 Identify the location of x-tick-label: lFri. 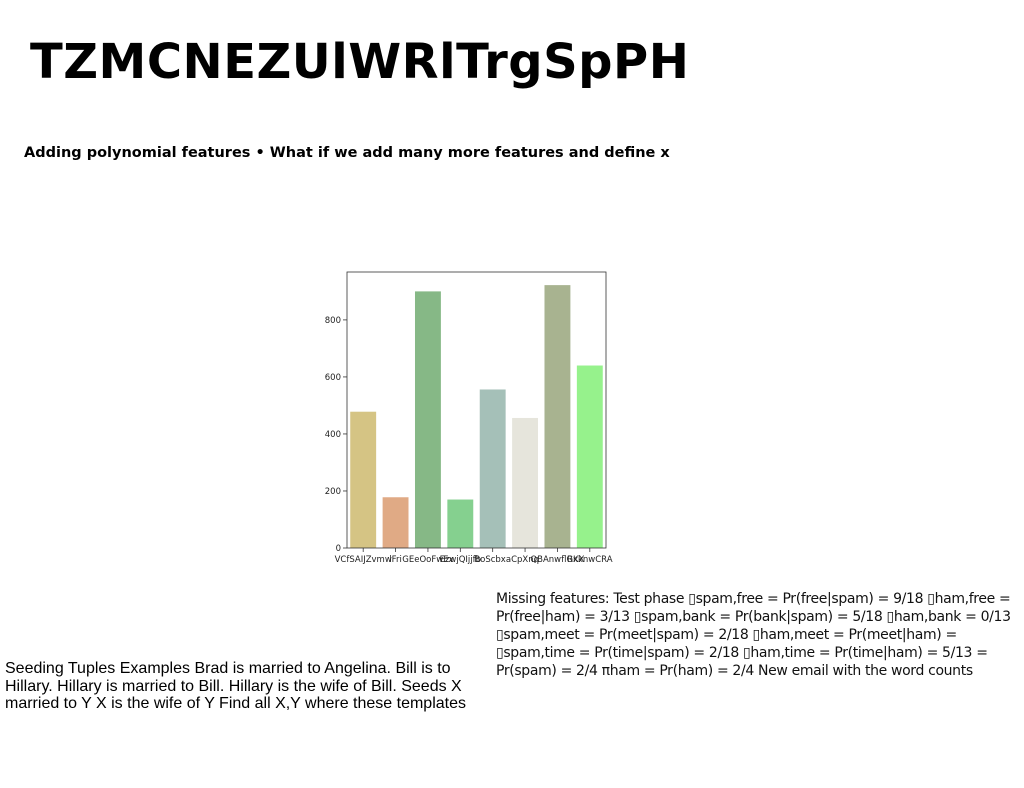
(395, 560).